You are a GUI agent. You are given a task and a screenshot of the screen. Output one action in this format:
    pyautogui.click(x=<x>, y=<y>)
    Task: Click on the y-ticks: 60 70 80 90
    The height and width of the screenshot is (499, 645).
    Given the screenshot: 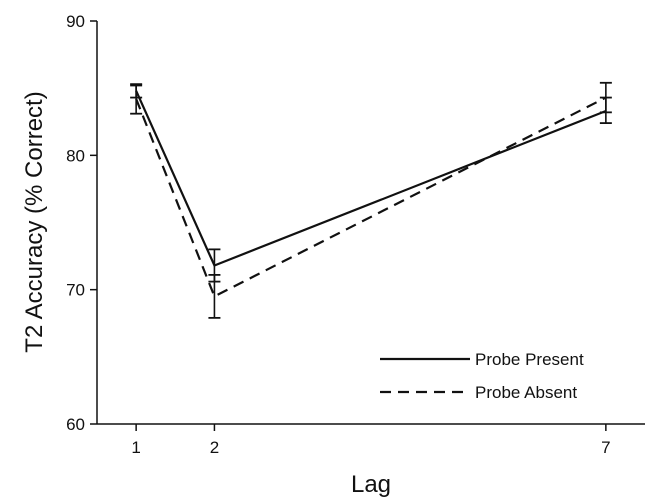 What is the action you would take?
    pyautogui.click(x=81, y=223)
    